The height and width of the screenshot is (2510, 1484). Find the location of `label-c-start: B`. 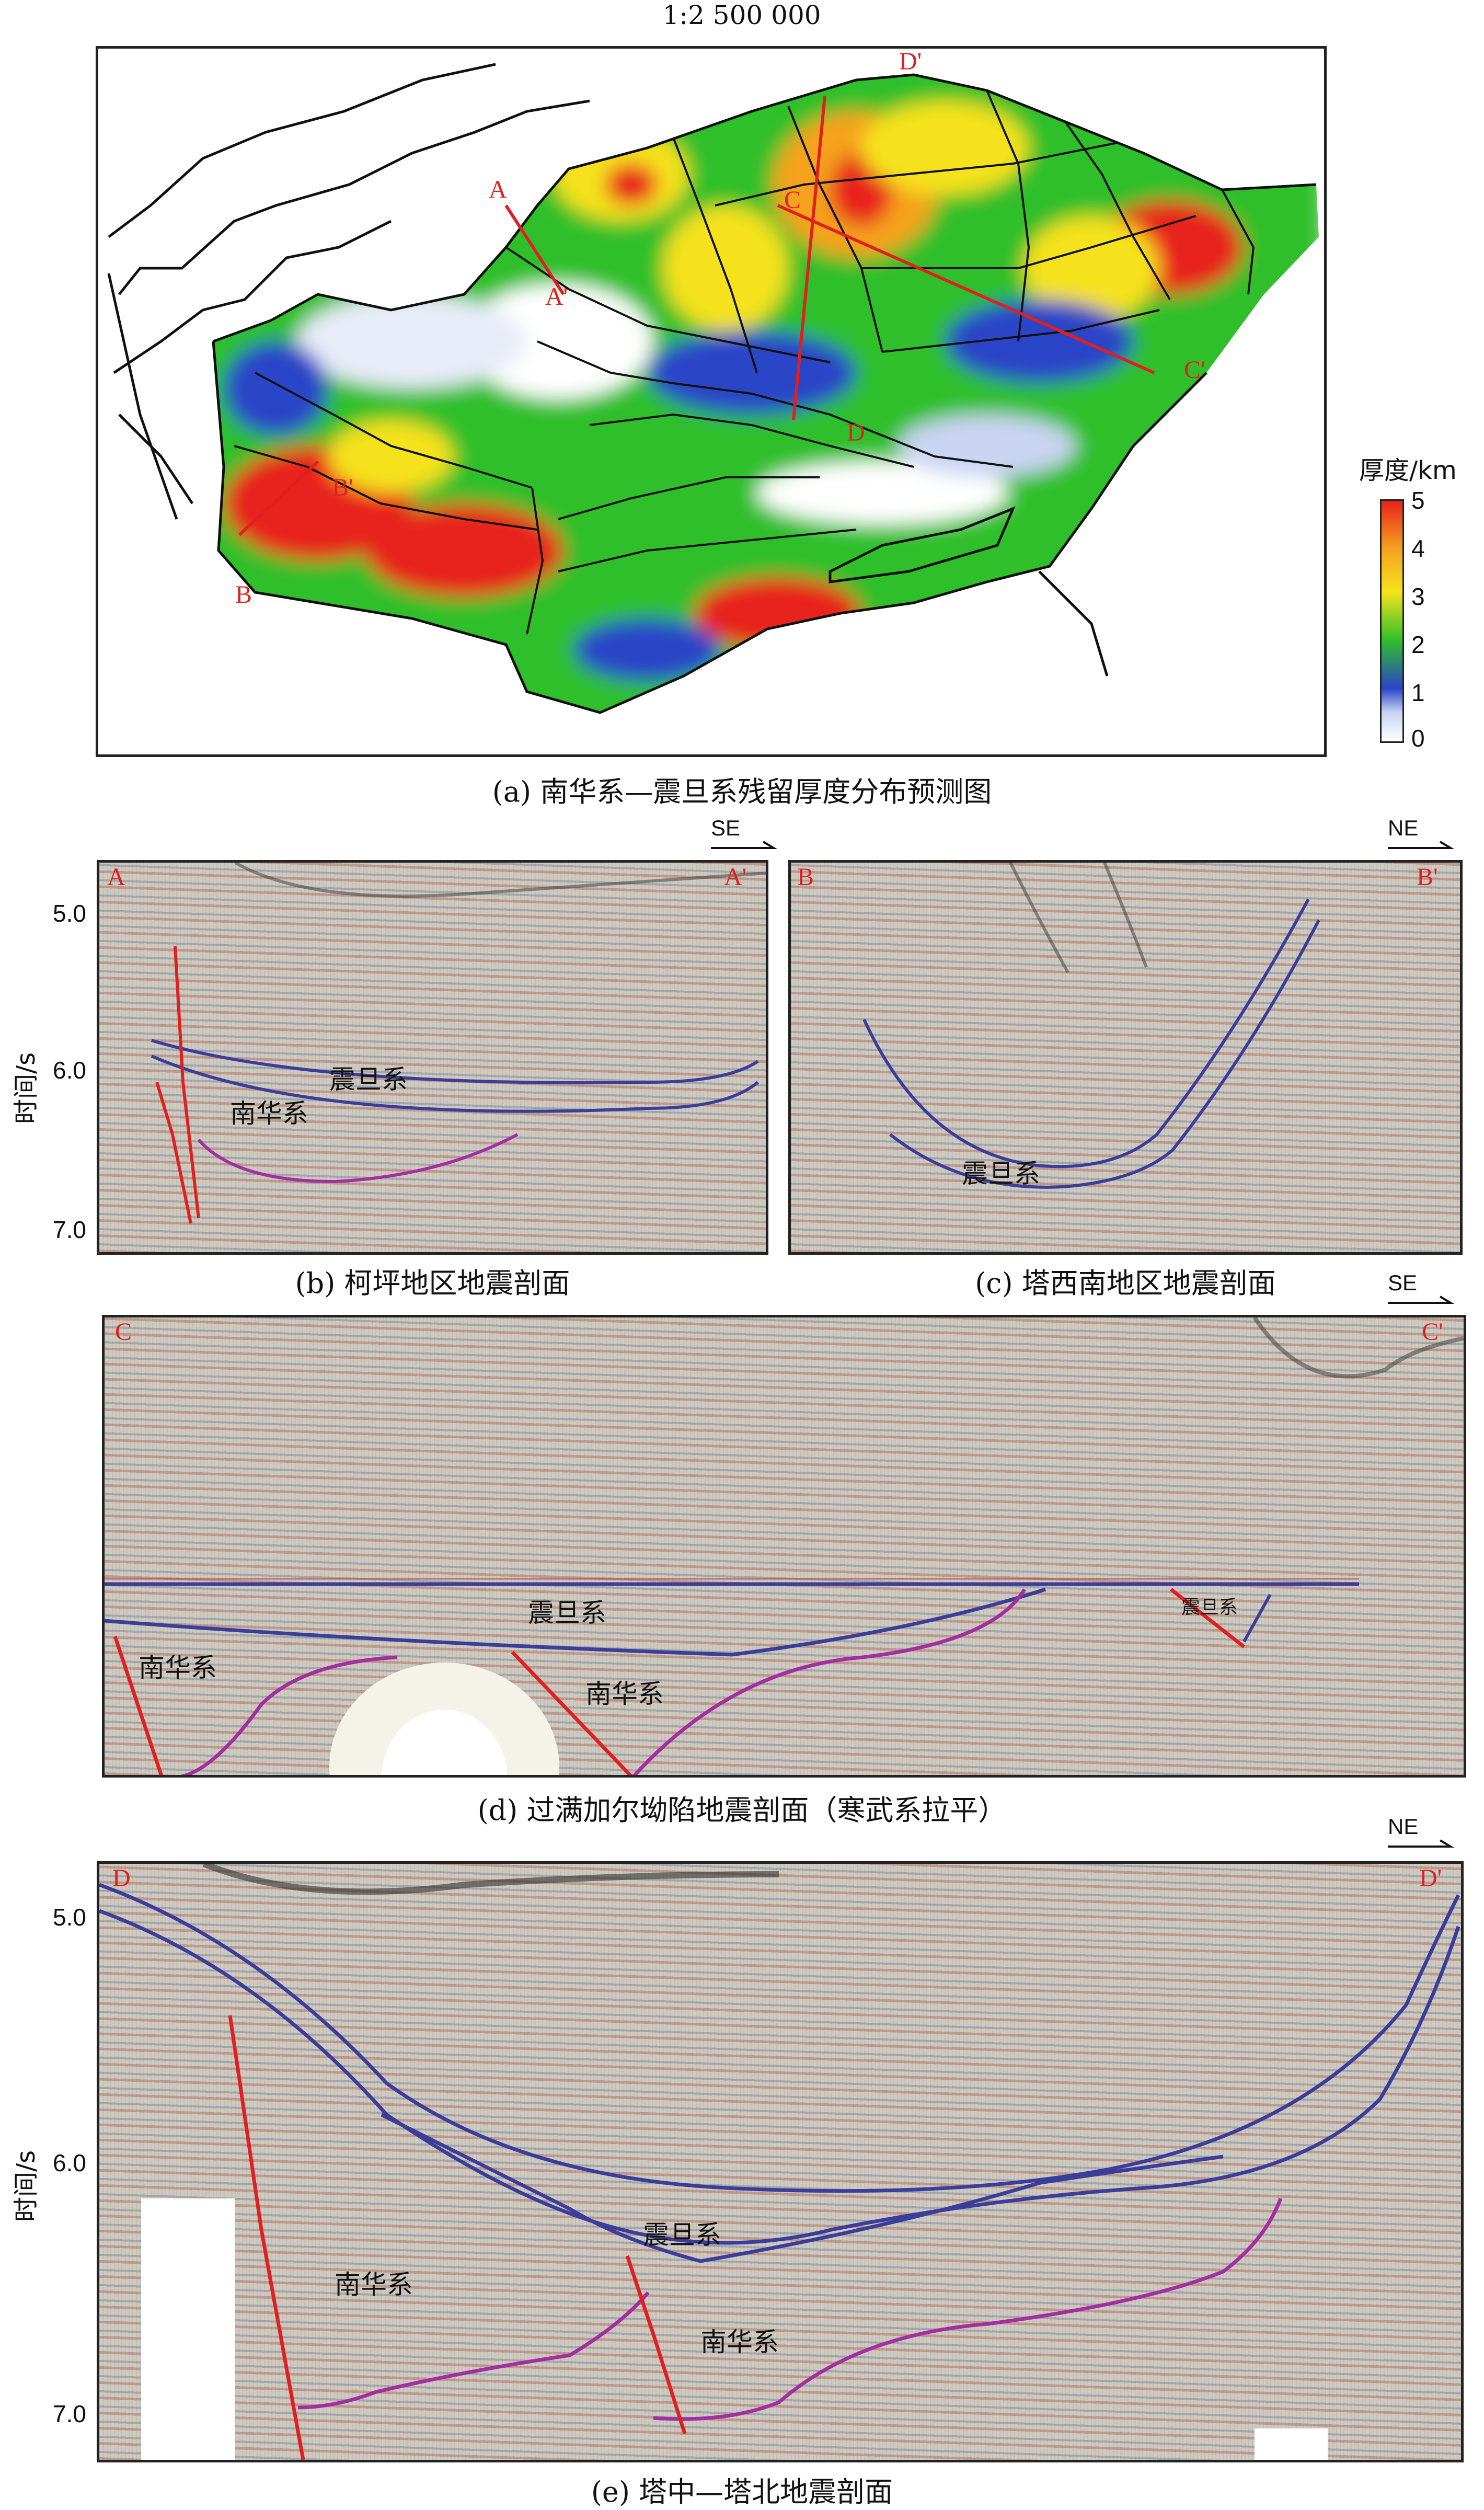

label-c-start: B is located at coordinates (805, 877).